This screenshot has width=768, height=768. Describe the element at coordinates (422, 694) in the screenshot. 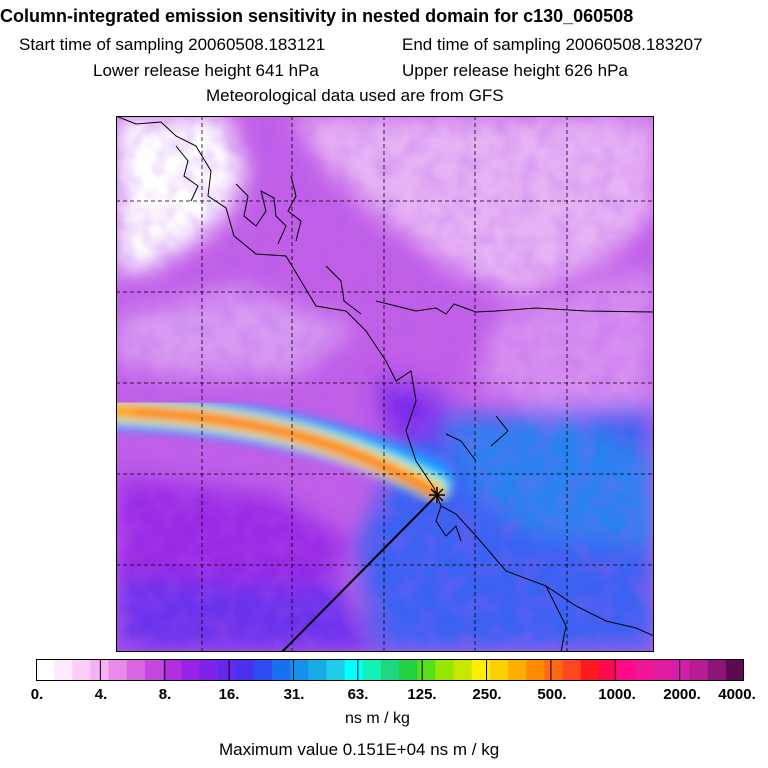

I see `colorbar-tick-label: 125.` at that location.